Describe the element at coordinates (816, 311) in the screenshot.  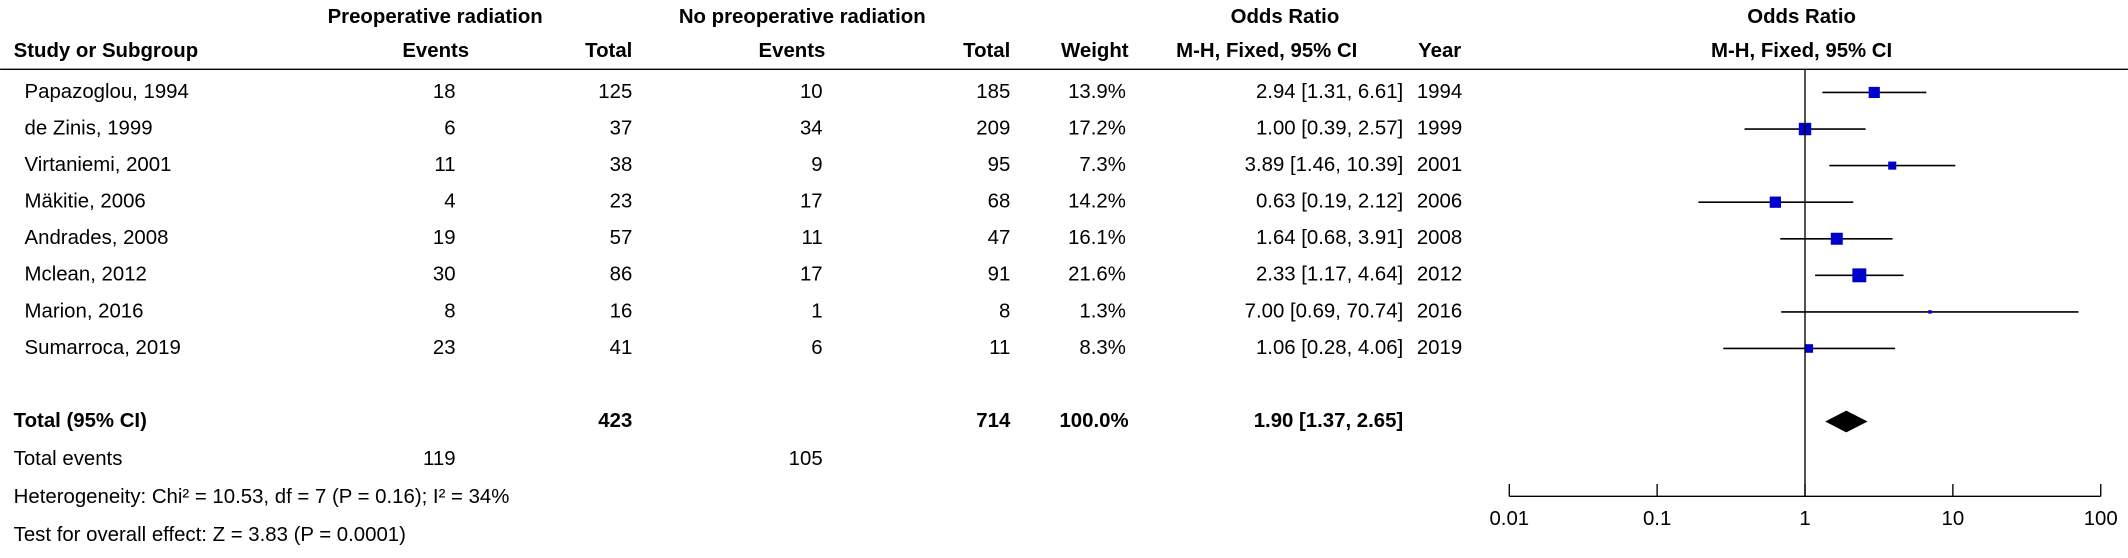
I see `ctl-events: 1` at that location.